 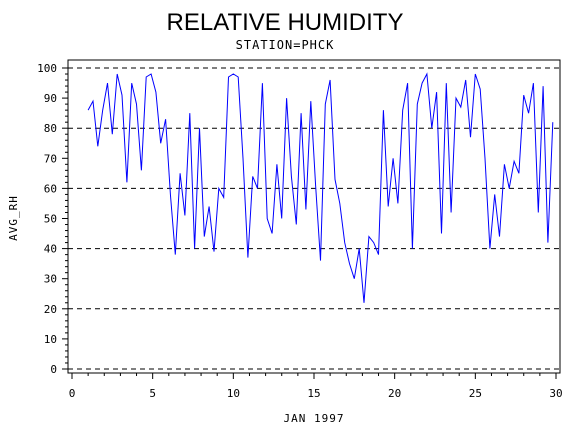 I want to click on x-tick-label: 30, so click(x=555, y=393).